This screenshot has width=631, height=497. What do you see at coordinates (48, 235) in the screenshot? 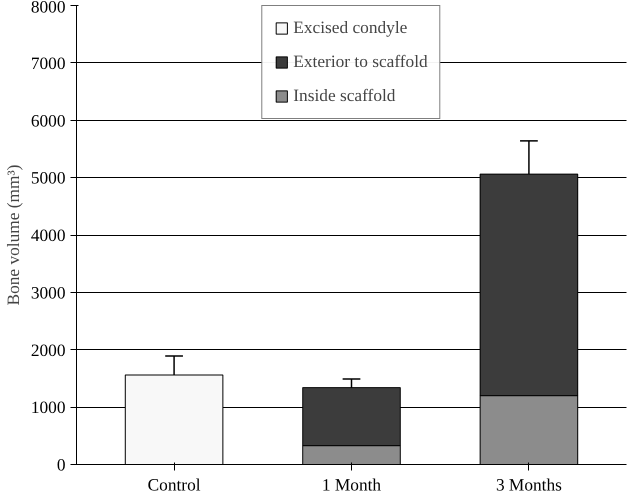
I see `y-tick-label: 4000` at bounding box center [48, 235].